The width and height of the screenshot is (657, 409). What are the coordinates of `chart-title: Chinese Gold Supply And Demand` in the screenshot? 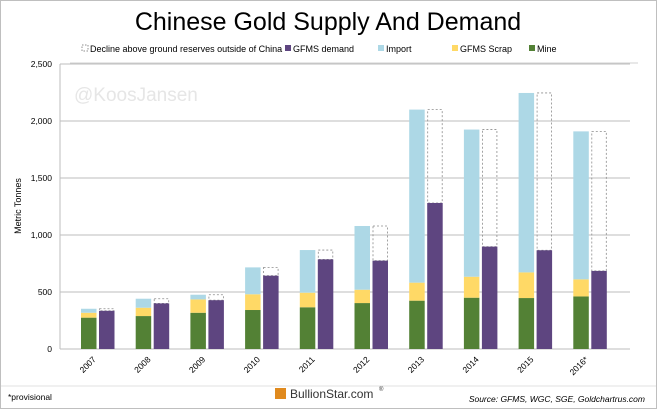 It's located at (328, 22).